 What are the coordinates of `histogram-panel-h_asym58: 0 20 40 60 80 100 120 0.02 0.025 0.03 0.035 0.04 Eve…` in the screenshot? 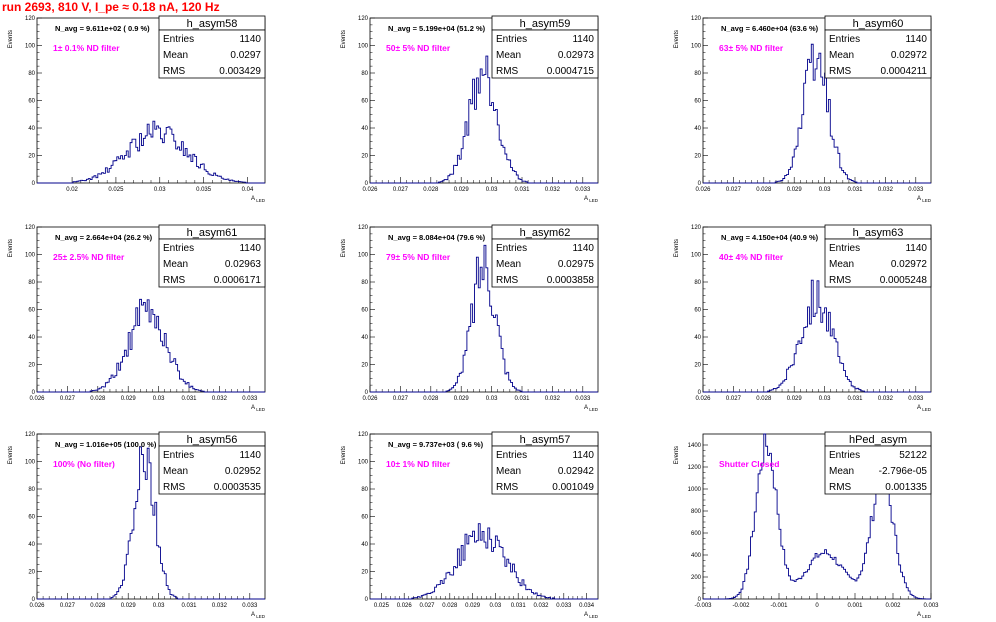 It's located at (137, 109).